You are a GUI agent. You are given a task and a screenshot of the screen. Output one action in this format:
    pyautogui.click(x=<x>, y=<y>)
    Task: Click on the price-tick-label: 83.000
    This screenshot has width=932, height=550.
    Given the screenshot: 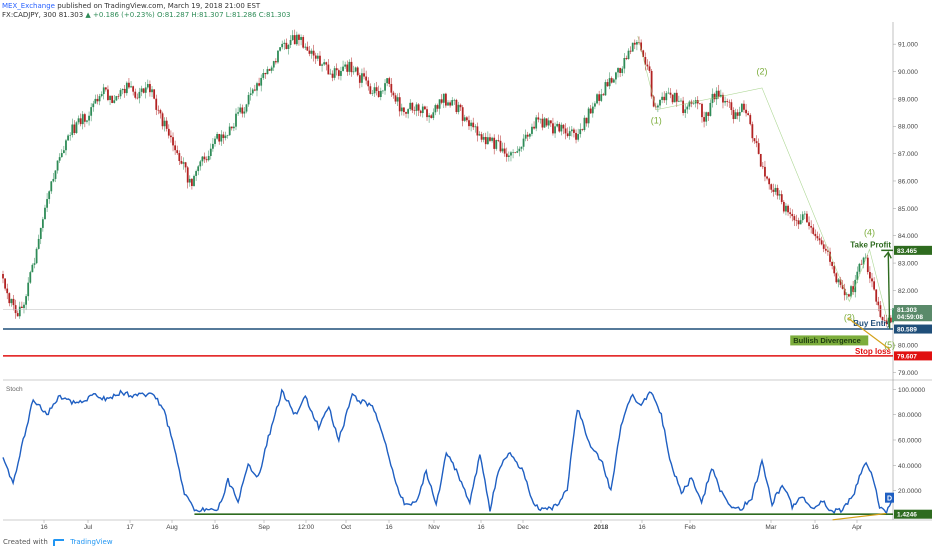 What is the action you would take?
    pyautogui.click(x=908, y=264)
    